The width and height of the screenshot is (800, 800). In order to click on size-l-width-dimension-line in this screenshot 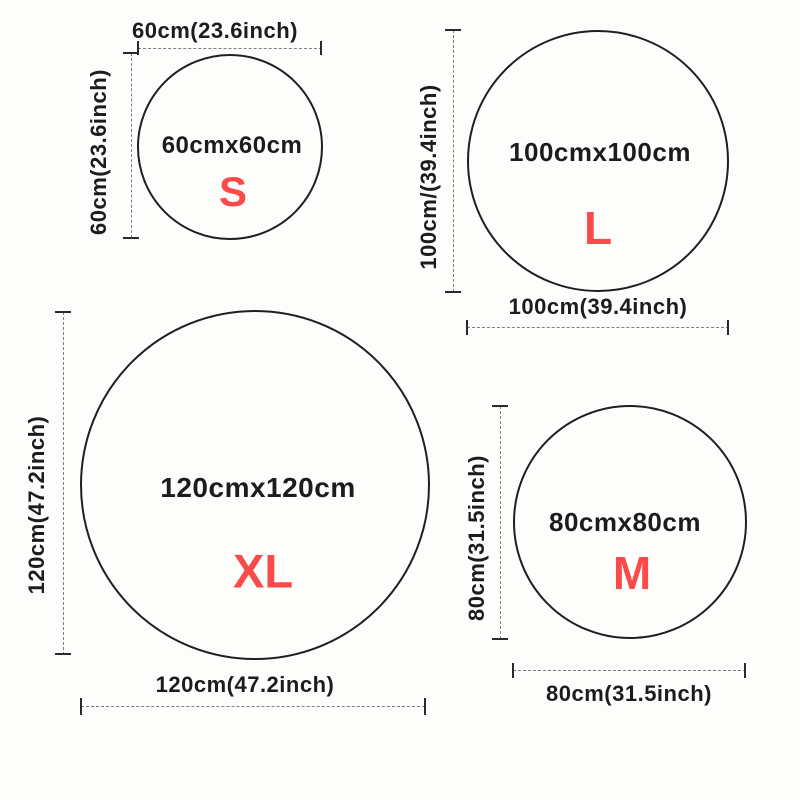, I will do `click(598, 327)`.